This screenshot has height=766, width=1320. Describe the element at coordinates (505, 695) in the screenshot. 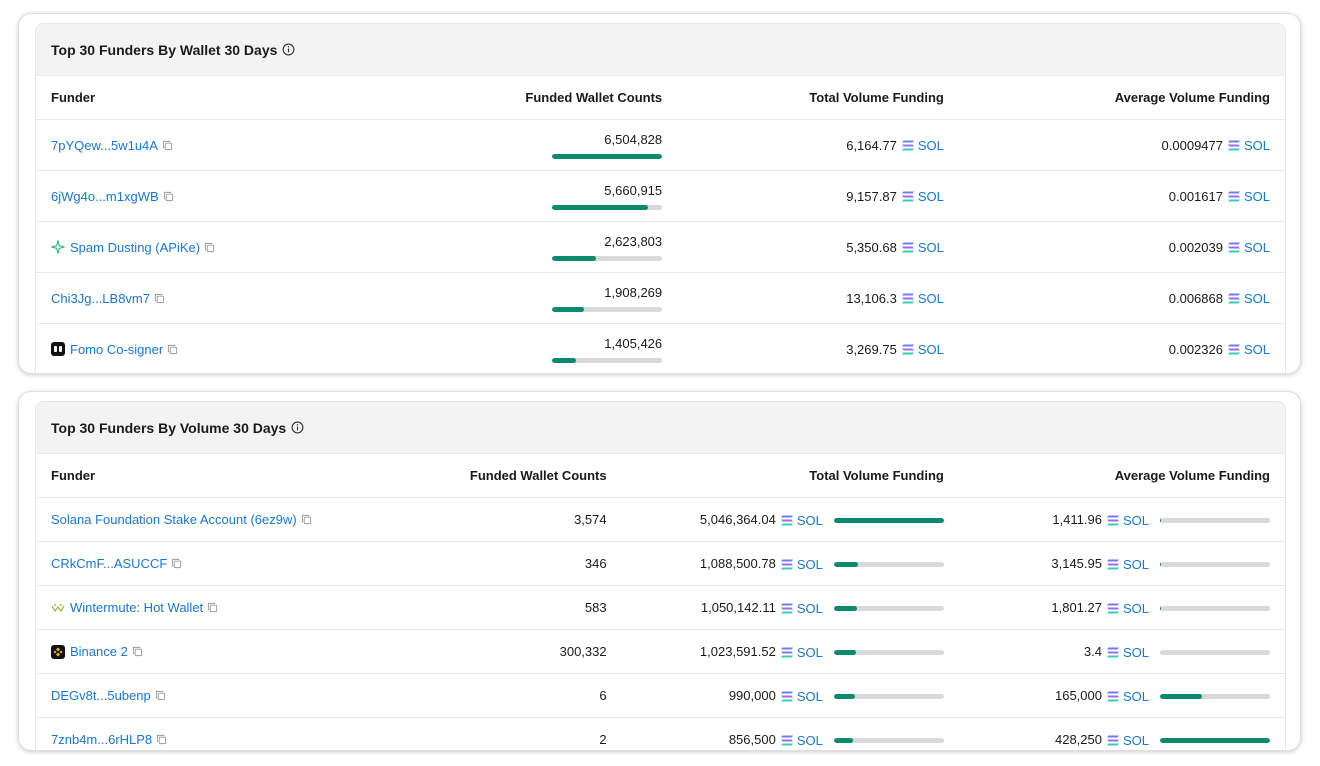

I see `count-cell: 6` at that location.